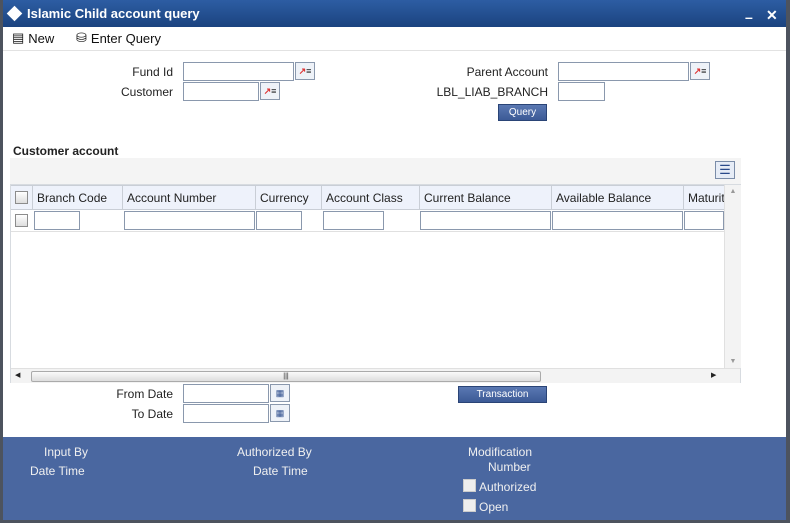  I want to click on account-class-cell, so click(353, 220).